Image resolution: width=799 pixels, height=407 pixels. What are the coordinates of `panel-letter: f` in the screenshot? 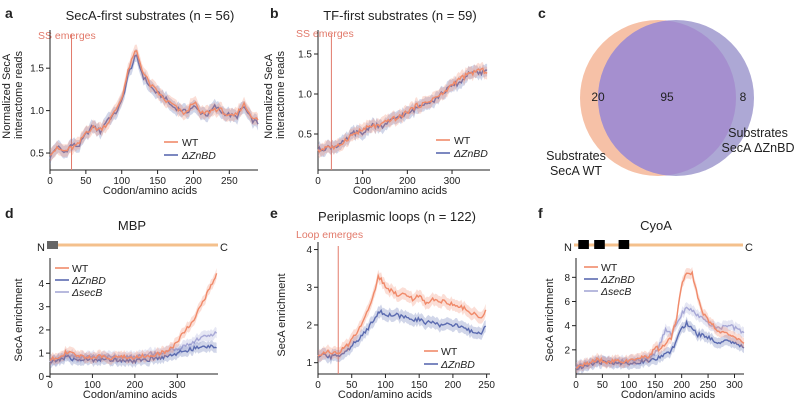 It's located at (540, 213).